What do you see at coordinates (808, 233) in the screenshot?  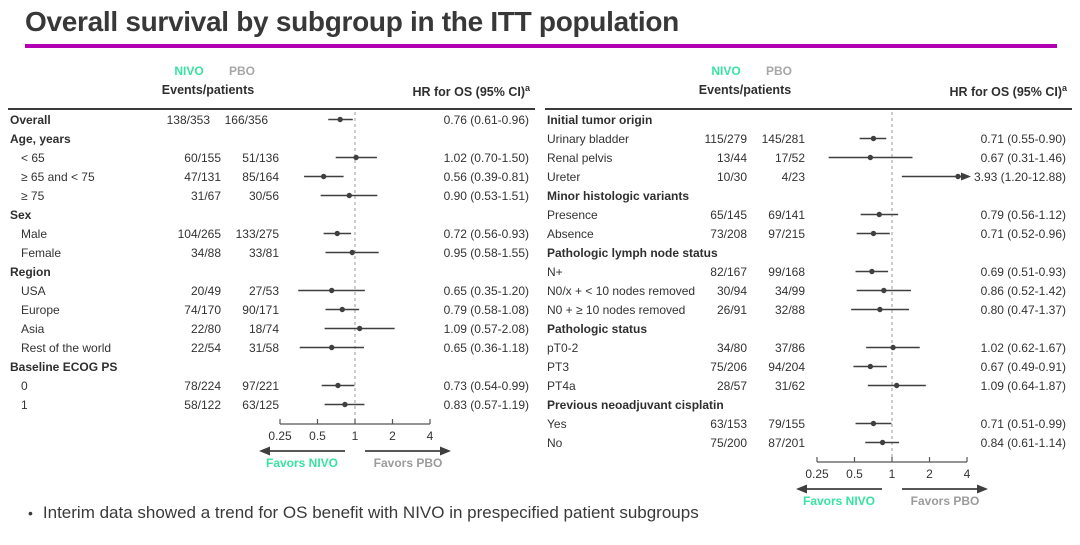 I see `subgroup-row: Absence 73/208 97/215 0.71 (0.52-0.96)` at bounding box center [808, 233].